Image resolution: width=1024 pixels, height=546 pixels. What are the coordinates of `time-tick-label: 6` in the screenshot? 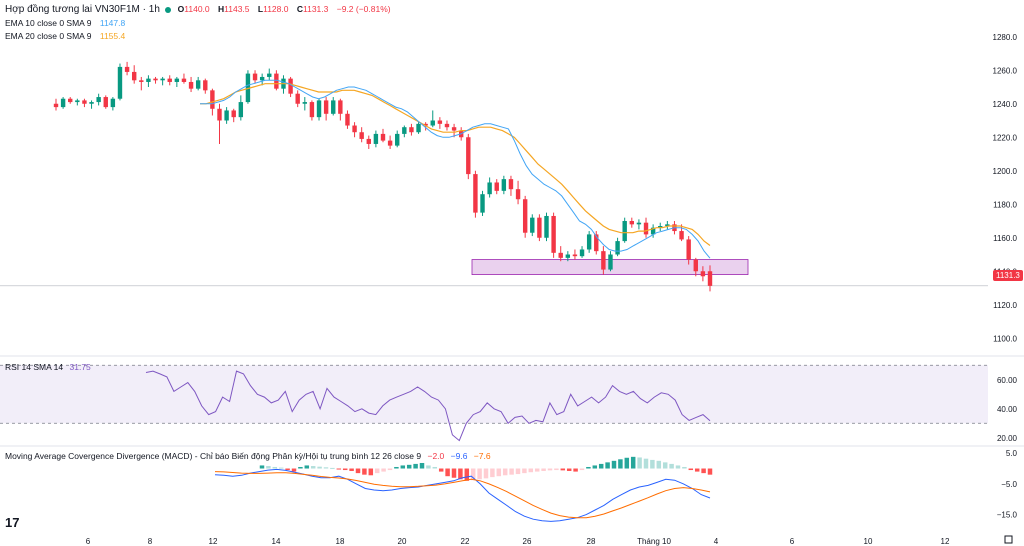 It's located at (792, 541).